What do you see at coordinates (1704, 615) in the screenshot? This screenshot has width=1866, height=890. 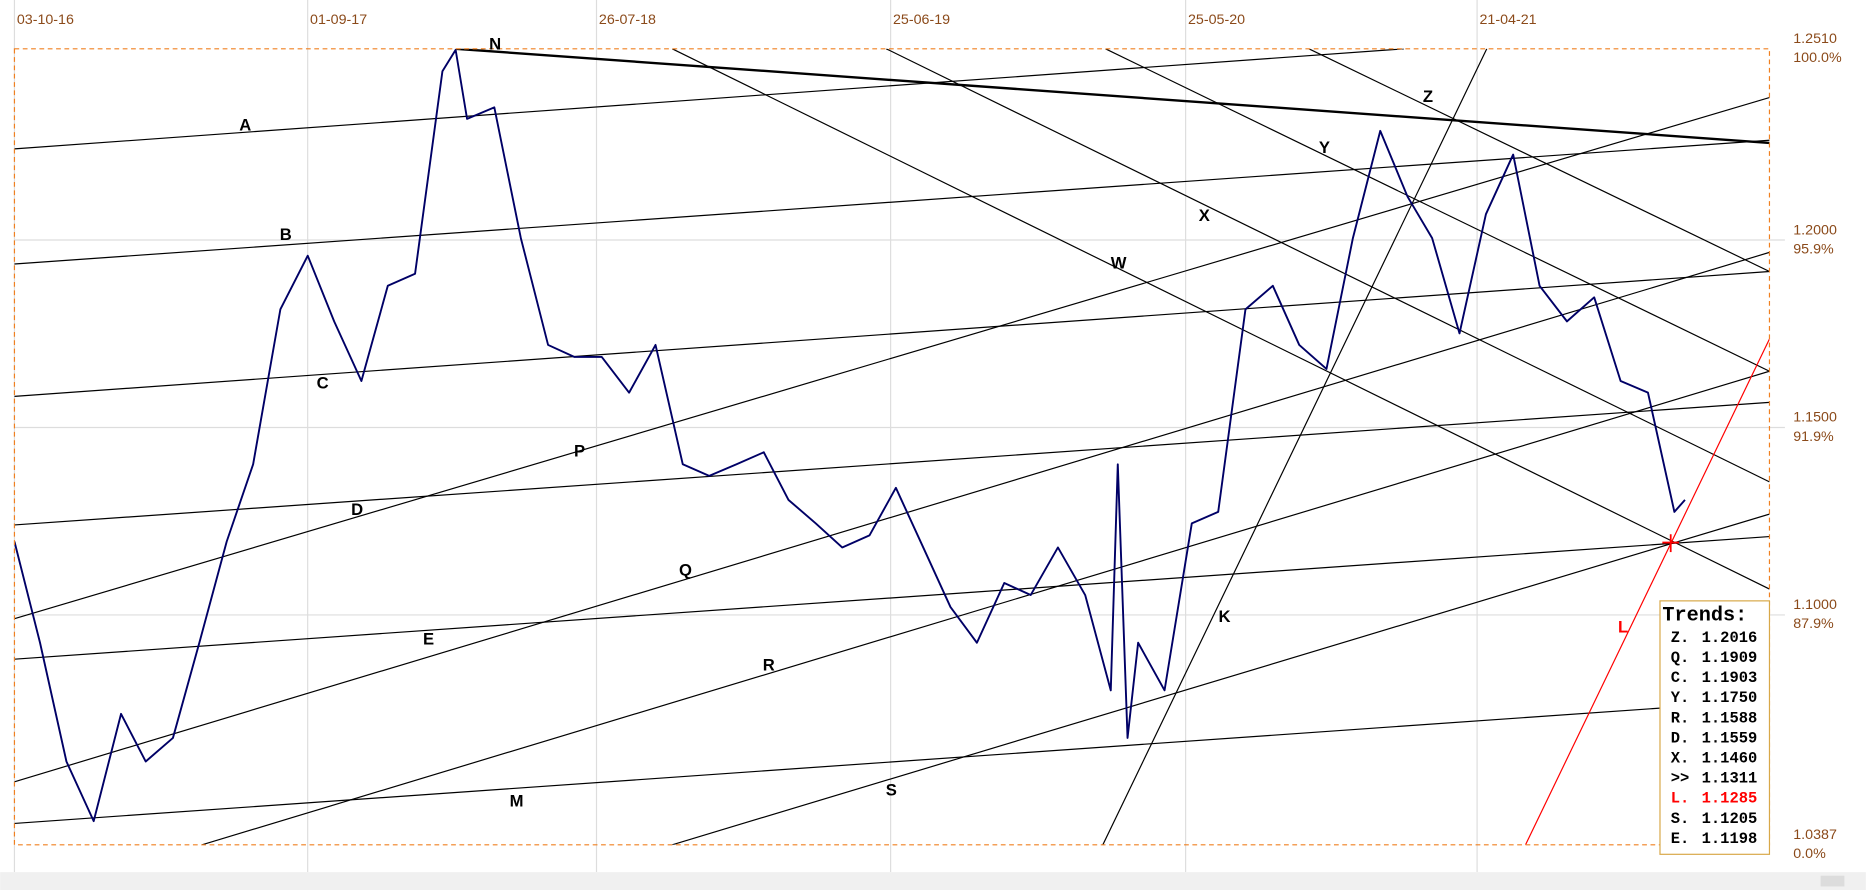 I see `trends-title: Trends:` at bounding box center [1704, 615].